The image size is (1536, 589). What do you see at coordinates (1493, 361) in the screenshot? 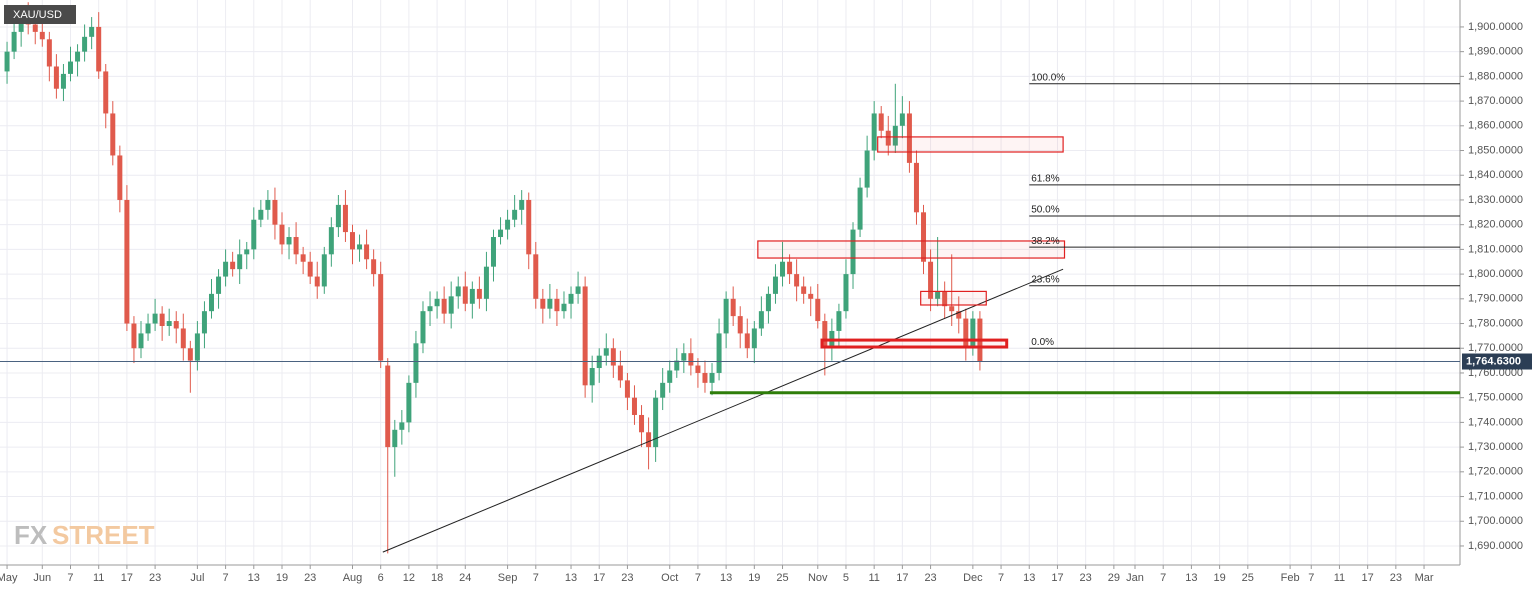
I see `current-price-label: 1,764.6300` at bounding box center [1493, 361].